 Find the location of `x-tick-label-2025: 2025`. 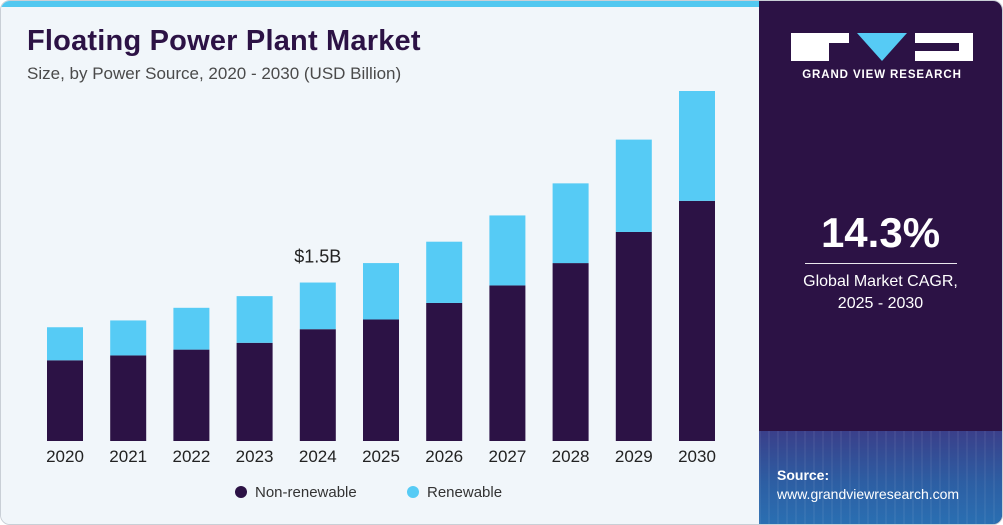

x-tick-label-2025: 2025 is located at coordinates (381, 456).